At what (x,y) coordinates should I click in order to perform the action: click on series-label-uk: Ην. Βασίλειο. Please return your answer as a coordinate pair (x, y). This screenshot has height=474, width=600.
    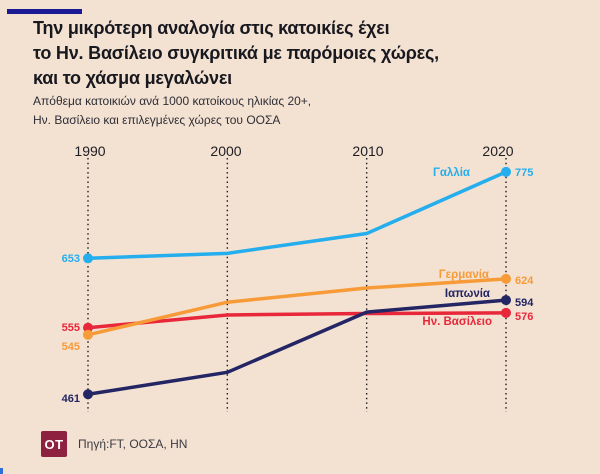
    Looking at the image, I should click on (457, 322).